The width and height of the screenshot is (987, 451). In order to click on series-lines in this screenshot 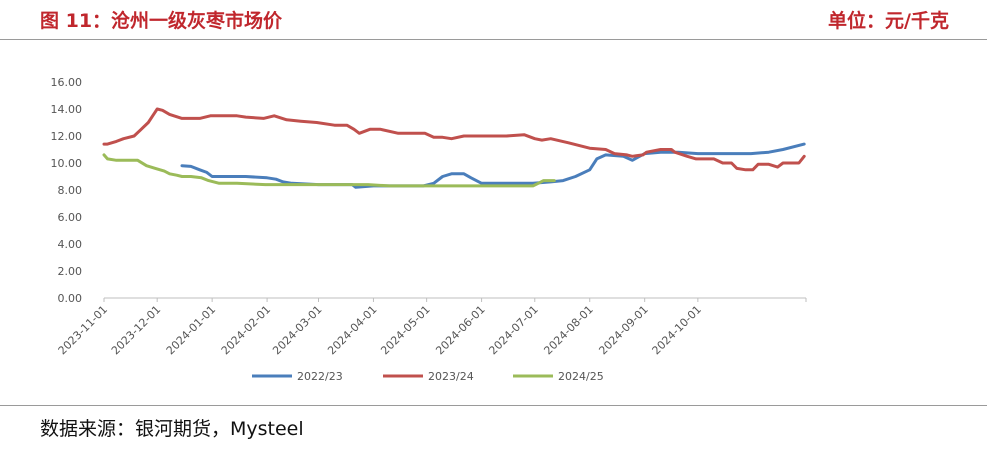, I will do `click(454, 148)`.